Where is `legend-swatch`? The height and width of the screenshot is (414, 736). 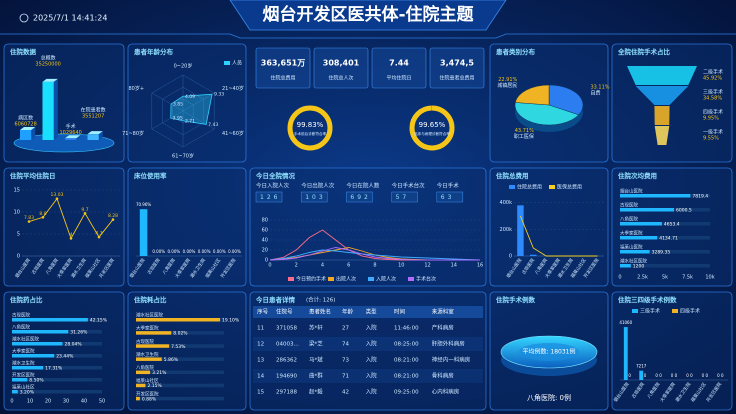
legend-swatch is located at coordinates (291, 279).